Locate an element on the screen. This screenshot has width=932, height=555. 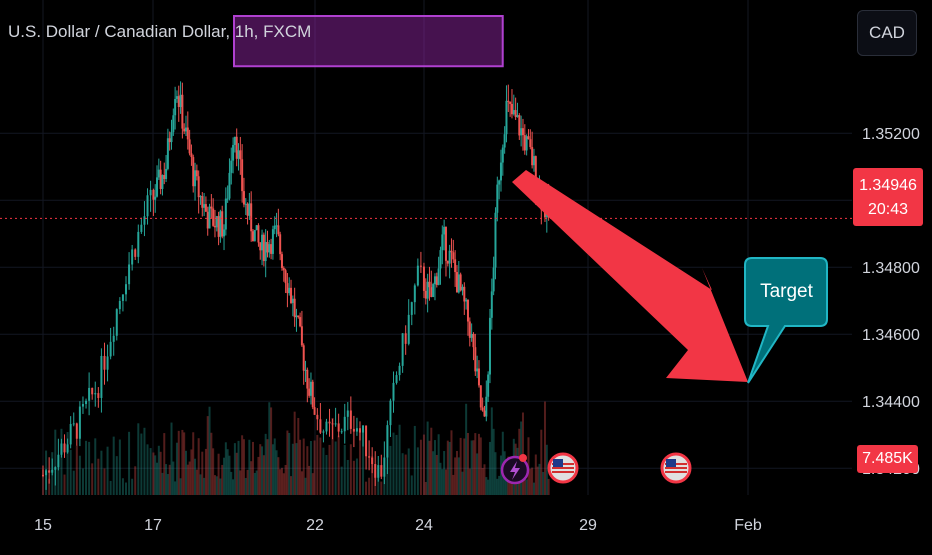
target-arrow is located at coordinates (630, 276).